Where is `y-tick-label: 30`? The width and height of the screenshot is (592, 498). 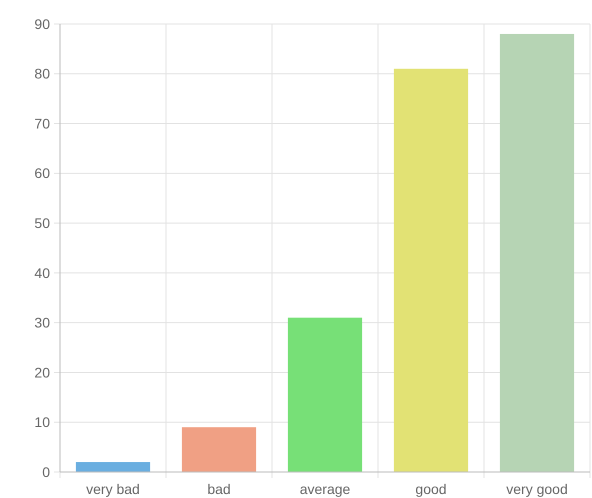 y-tick-label: 30 is located at coordinates (42, 322).